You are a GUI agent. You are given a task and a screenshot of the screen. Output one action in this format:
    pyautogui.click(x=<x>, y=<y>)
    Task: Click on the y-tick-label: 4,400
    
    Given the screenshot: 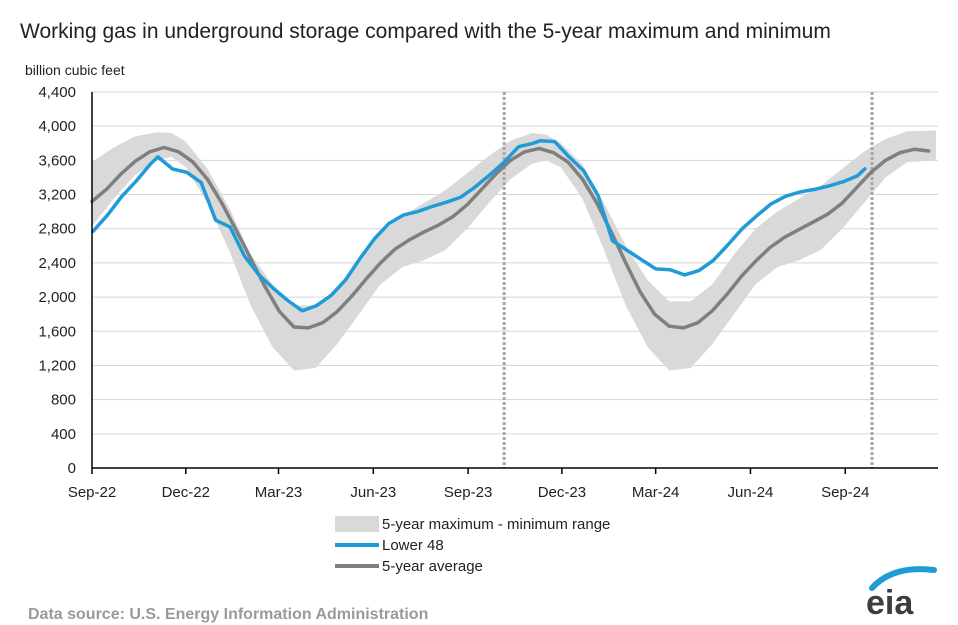 What is the action you would take?
    pyautogui.click(x=57, y=92)
    